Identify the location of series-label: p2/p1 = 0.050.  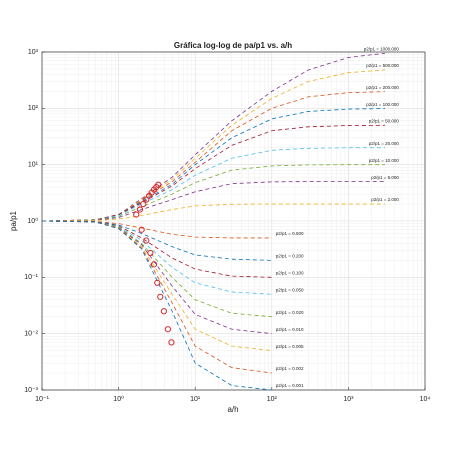
(290, 289).